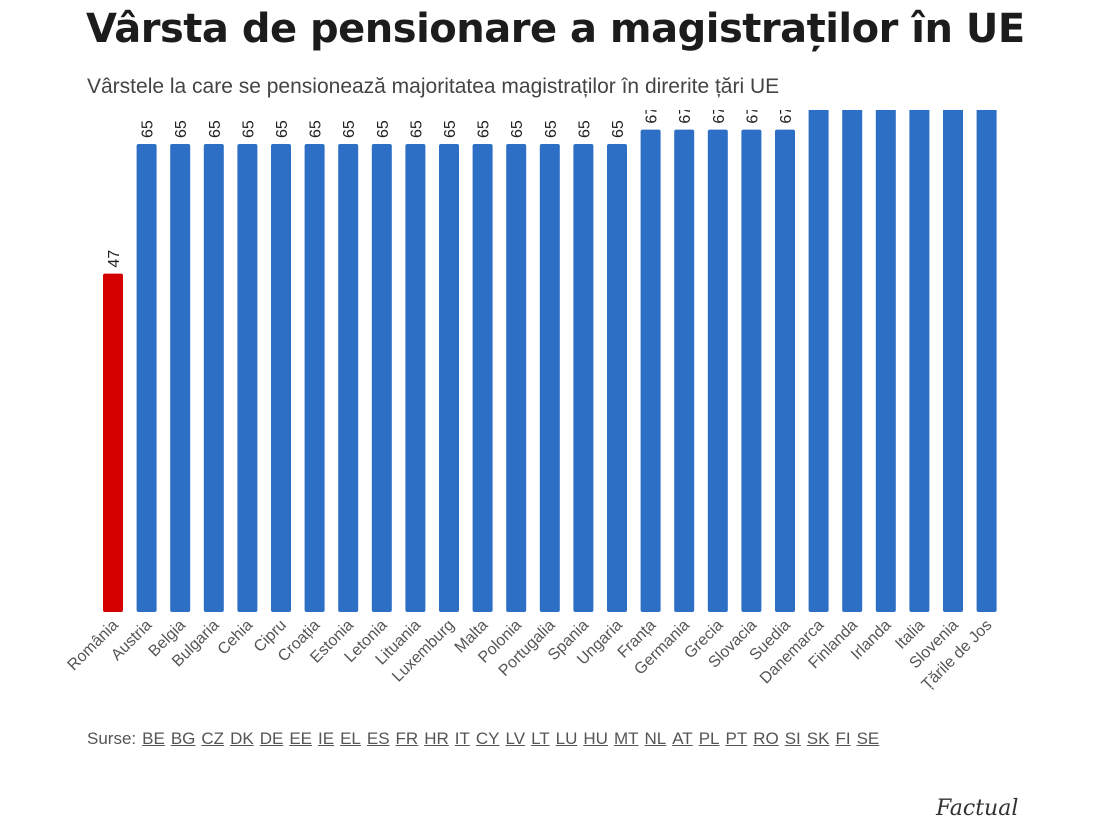 This screenshot has width=1102, height=837. Describe the element at coordinates (350, 738) in the screenshot. I see `source-link-el: EL` at that location.